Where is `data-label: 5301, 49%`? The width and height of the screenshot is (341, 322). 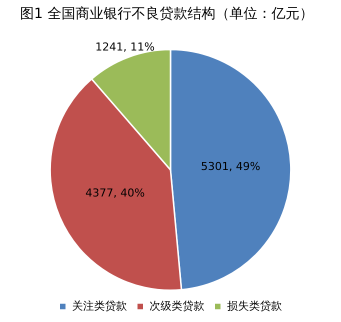 data-label: 5301, 49% is located at coordinates (230, 167).